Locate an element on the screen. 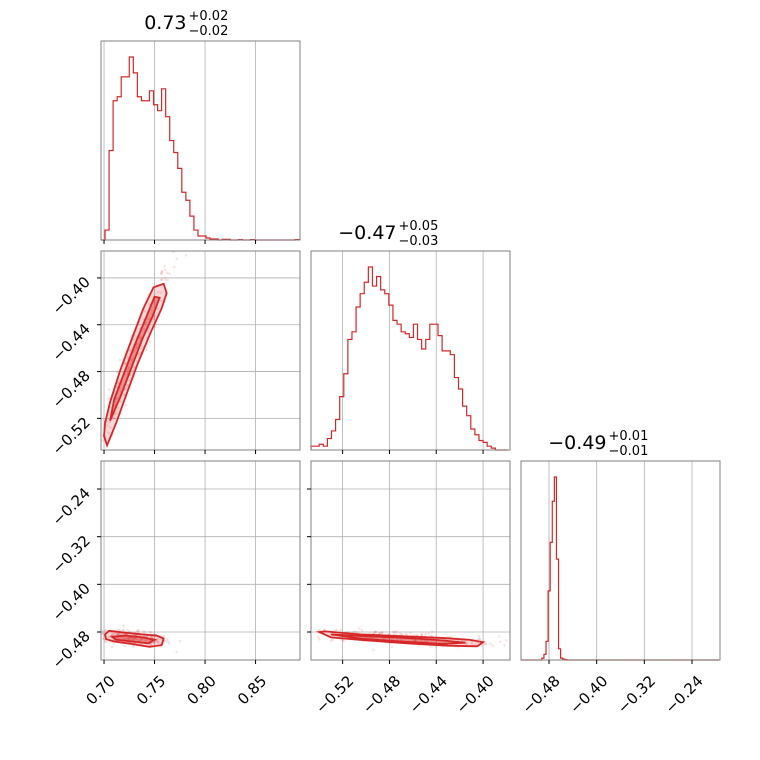 Image resolution: width=760 pixels, height=760 pixels. title-param-1-plus: +0.05 is located at coordinates (419, 226).